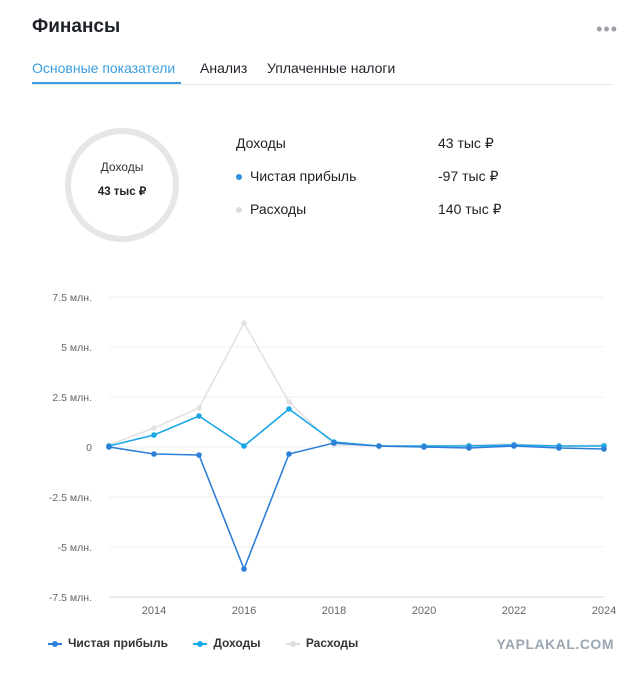 Image resolution: width=640 pixels, height=673 pixels. I want to click on chart-legend: Чистая прибыль Доходы Расходы, so click(214, 643).